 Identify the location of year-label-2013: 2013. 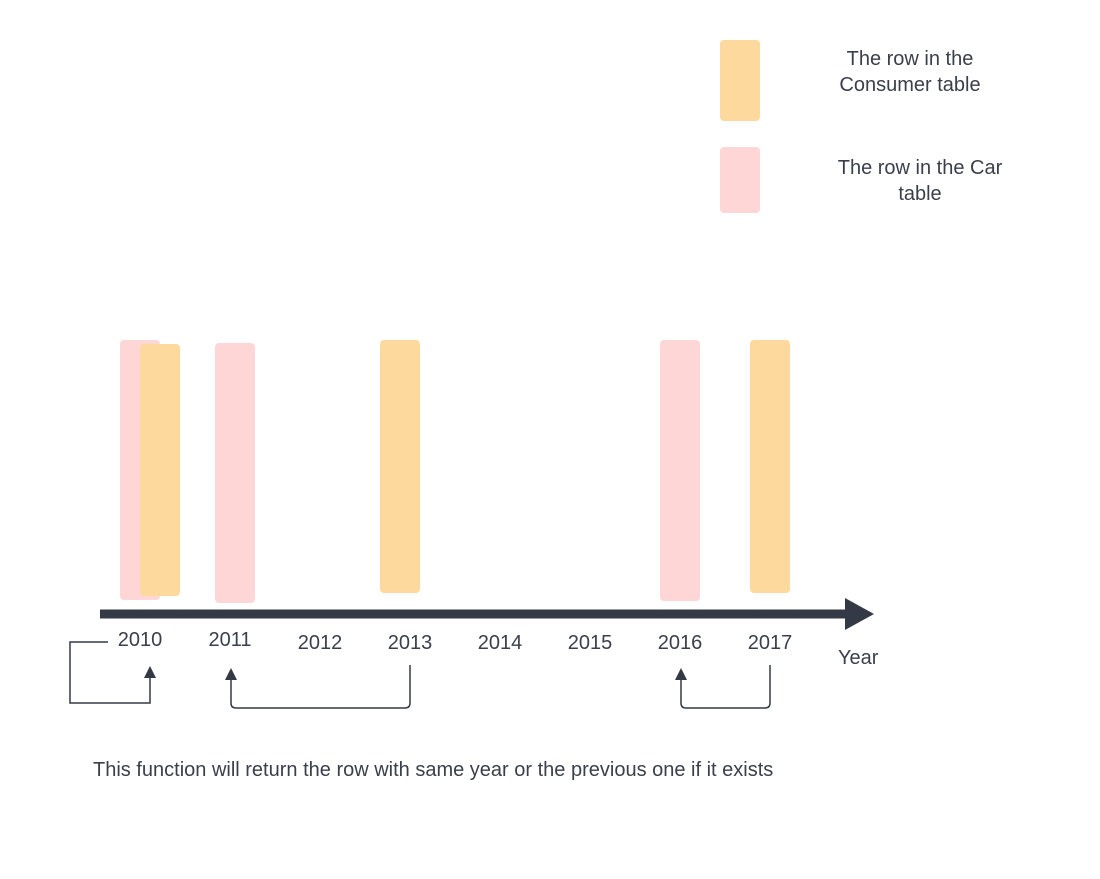
(410, 643).